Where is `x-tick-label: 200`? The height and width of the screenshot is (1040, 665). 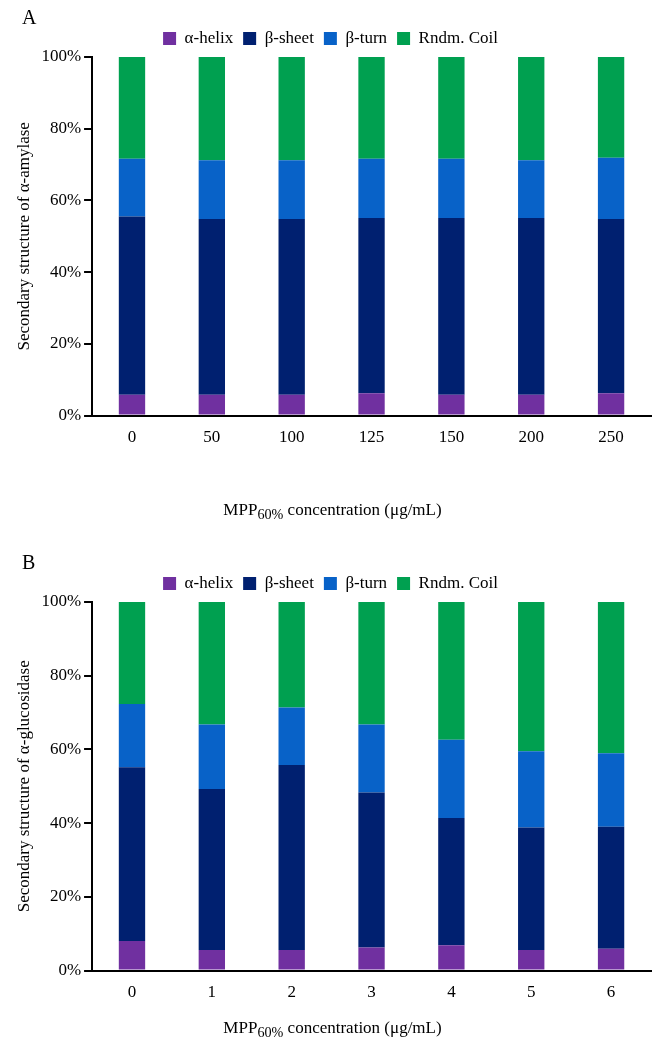
x-tick-label: 200 is located at coordinates (531, 437).